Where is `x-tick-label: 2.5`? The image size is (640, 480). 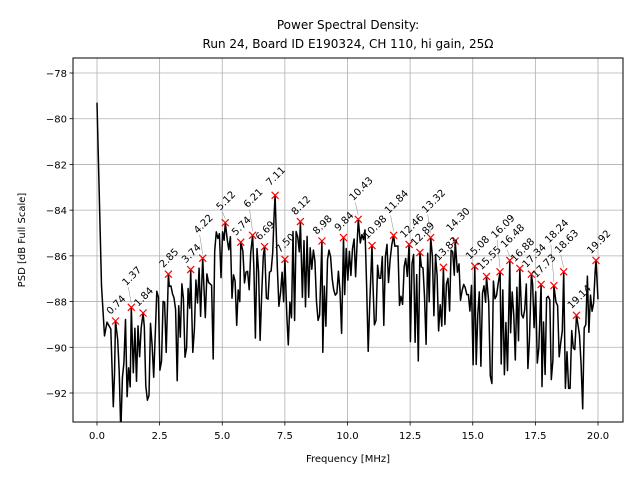 x-tick-label: 2.5 is located at coordinates (160, 436).